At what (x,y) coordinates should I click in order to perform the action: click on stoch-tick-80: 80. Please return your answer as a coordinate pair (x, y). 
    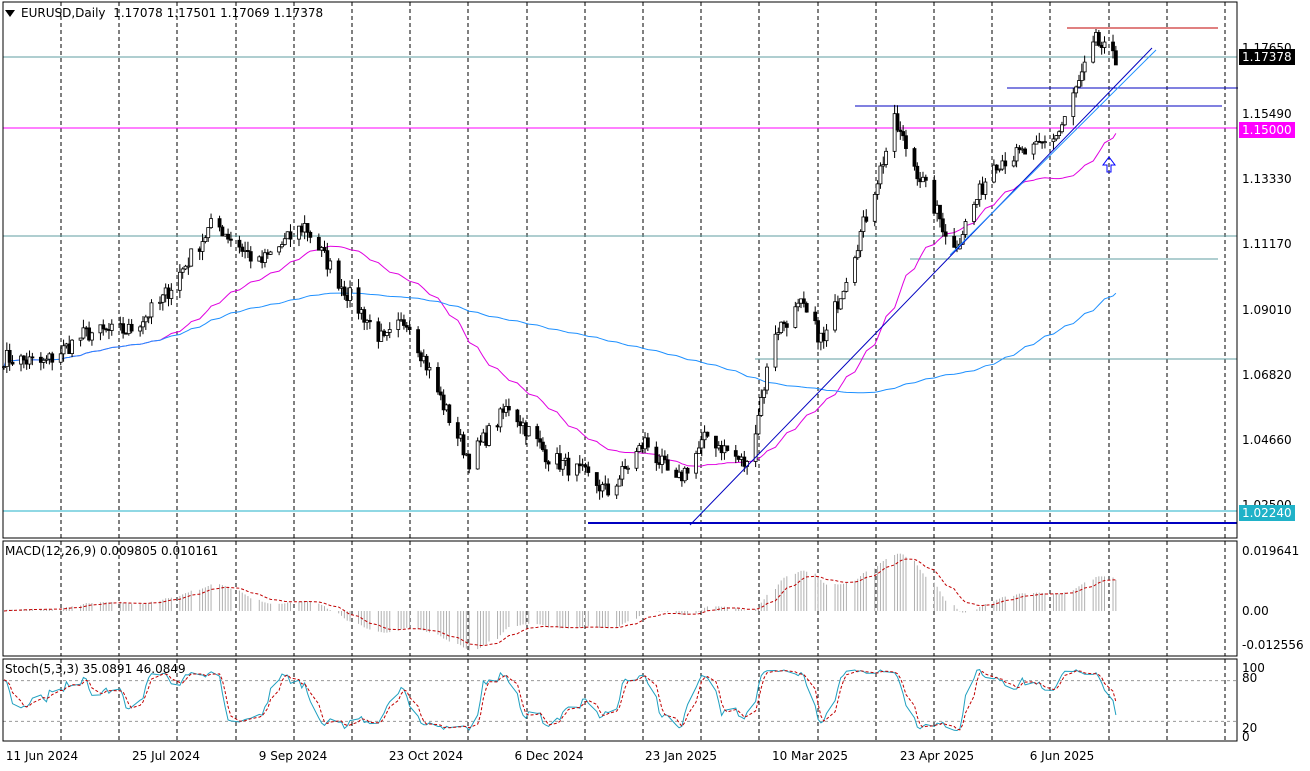
    Looking at the image, I should click on (1250, 678).